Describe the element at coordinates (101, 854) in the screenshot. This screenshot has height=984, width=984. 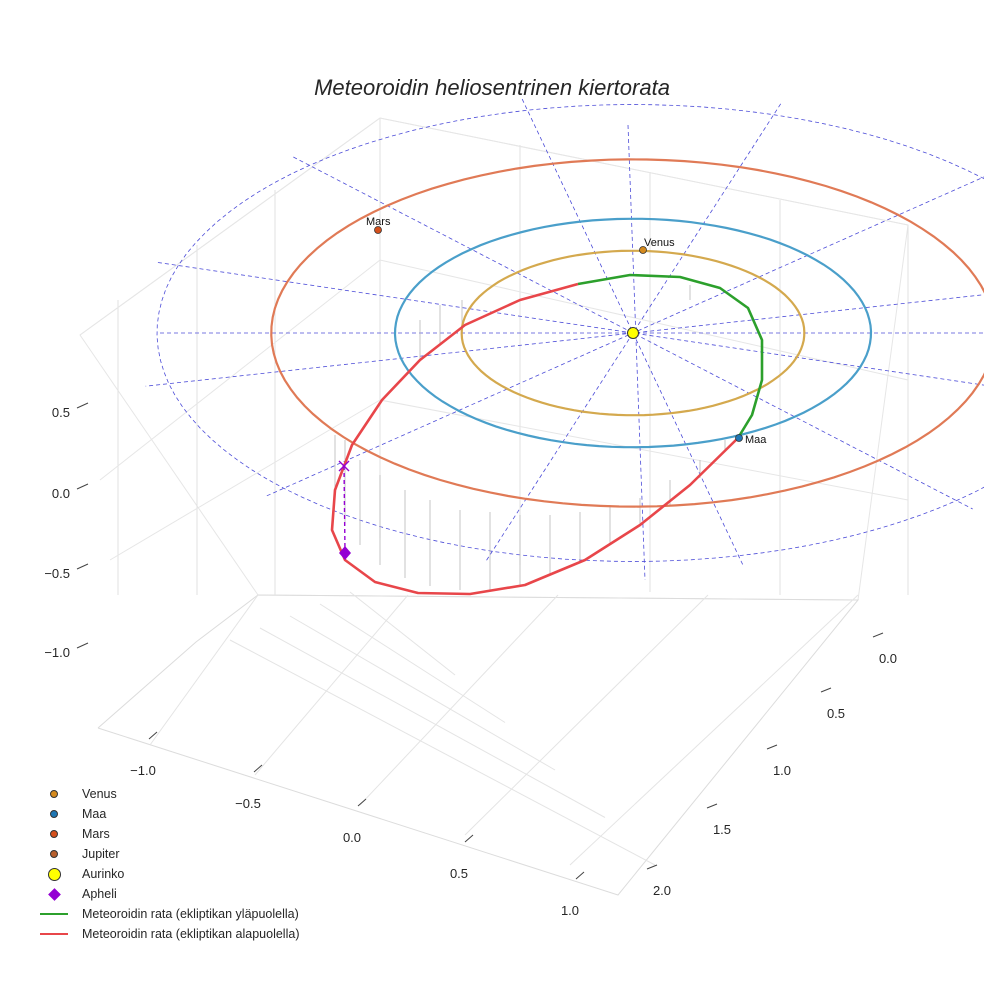
I see `legend-label: Jupiter` at that location.